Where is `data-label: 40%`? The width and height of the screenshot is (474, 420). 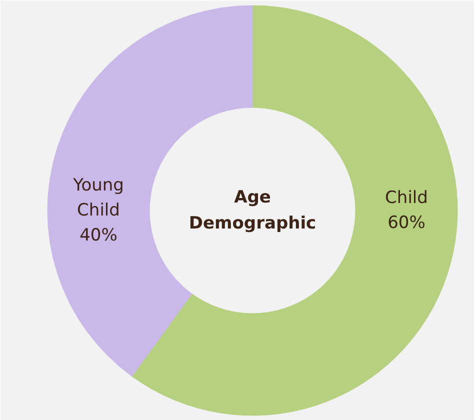 data-label: 40% is located at coordinates (99, 236).